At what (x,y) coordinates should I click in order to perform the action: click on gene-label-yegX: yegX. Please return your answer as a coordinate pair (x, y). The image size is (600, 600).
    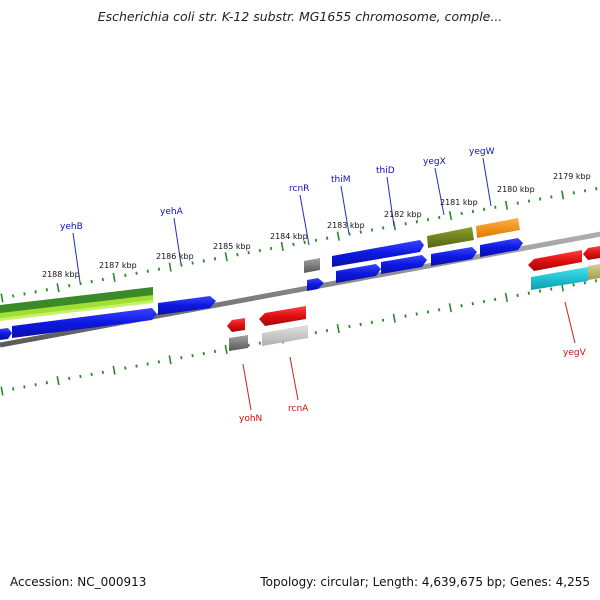
    Looking at the image, I should click on (434, 162).